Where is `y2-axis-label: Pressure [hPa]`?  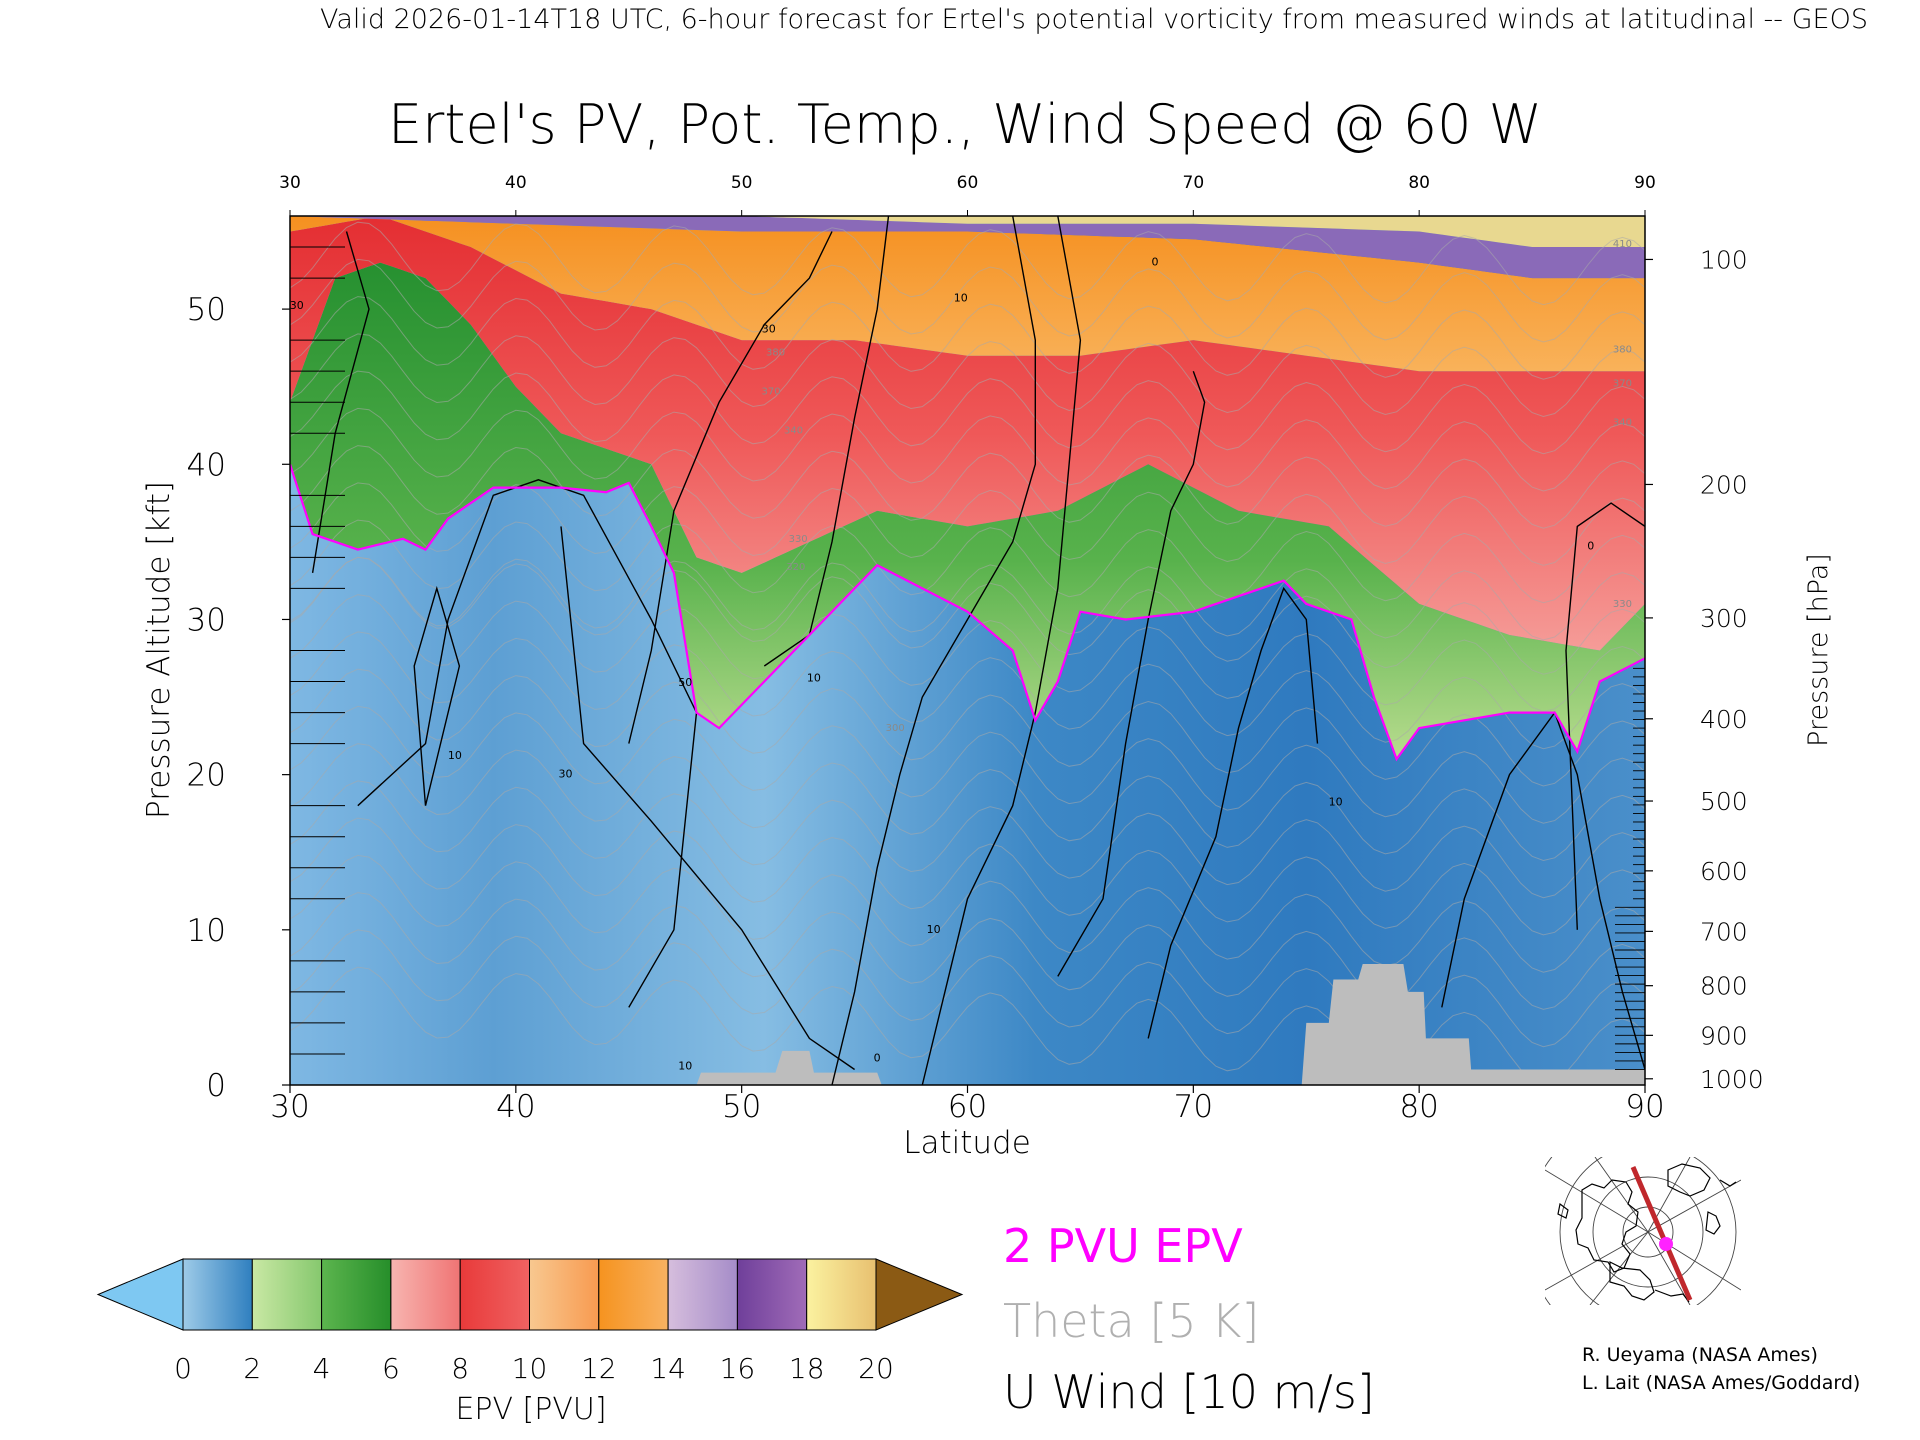 y2-axis-label: Pressure [hPa] is located at coordinates (1818, 650).